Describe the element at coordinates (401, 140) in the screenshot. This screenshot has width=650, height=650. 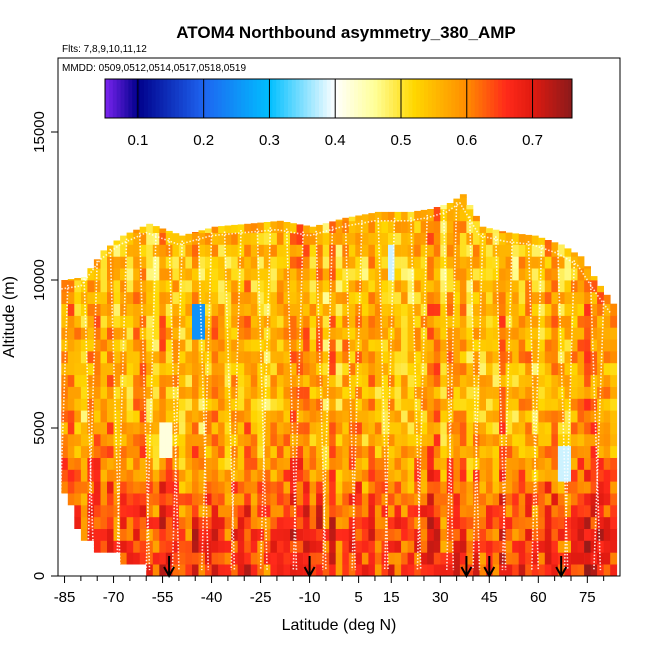
I see `colorbar-tick-label: 0.5` at that location.